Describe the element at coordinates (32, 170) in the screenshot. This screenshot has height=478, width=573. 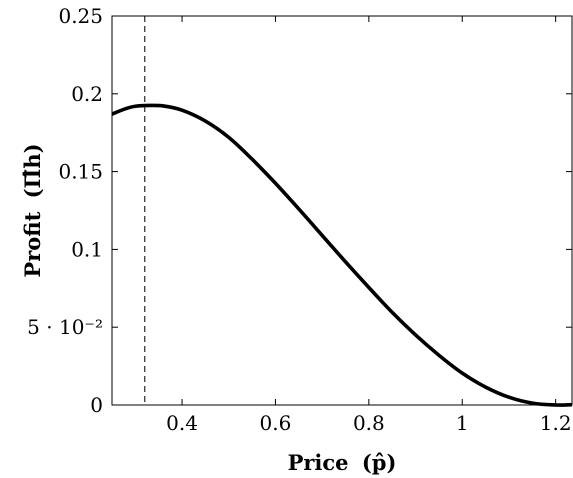
I see `y-axis-symbol: (Π̂h)` at that location.